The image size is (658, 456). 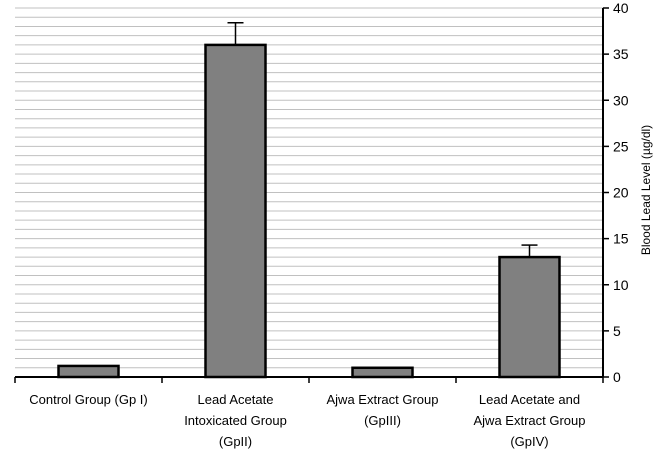 I want to click on x-tick-label: Ajwa Extract Group (GpIII), so click(x=383, y=410).